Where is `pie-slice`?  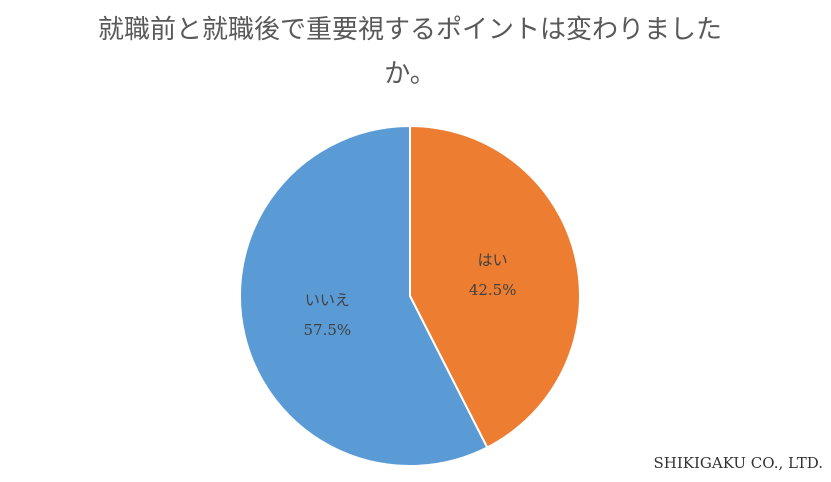 pie-slice is located at coordinates (495, 286).